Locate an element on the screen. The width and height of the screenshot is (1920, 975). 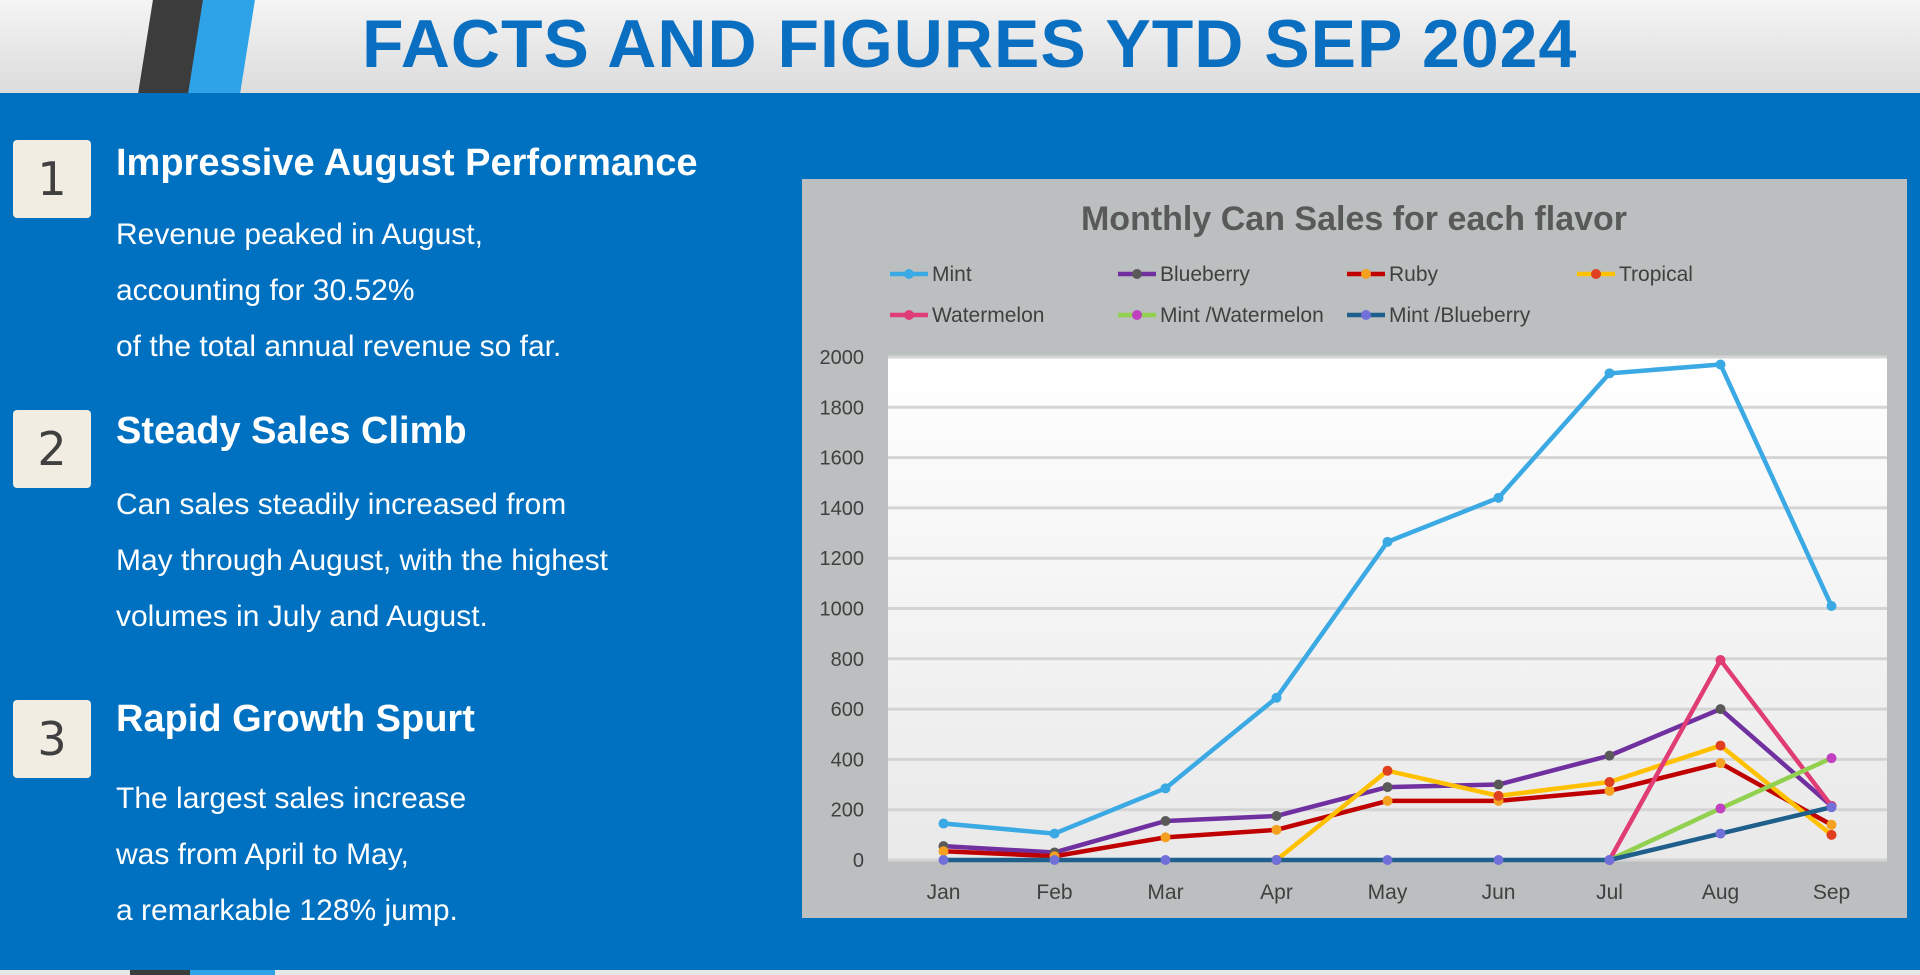
legend-label: Ruby is located at coordinates (1414, 274).